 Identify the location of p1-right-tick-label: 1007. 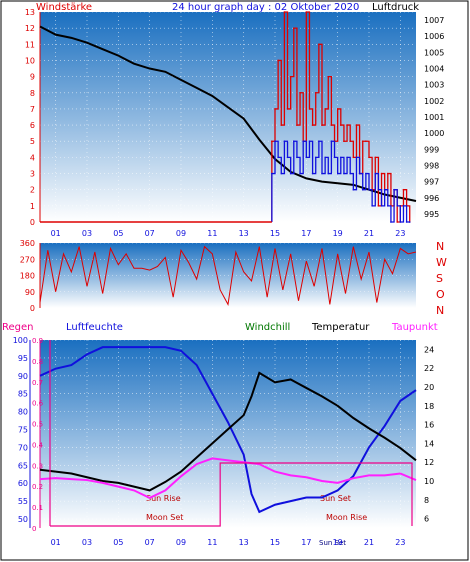
(434, 20).